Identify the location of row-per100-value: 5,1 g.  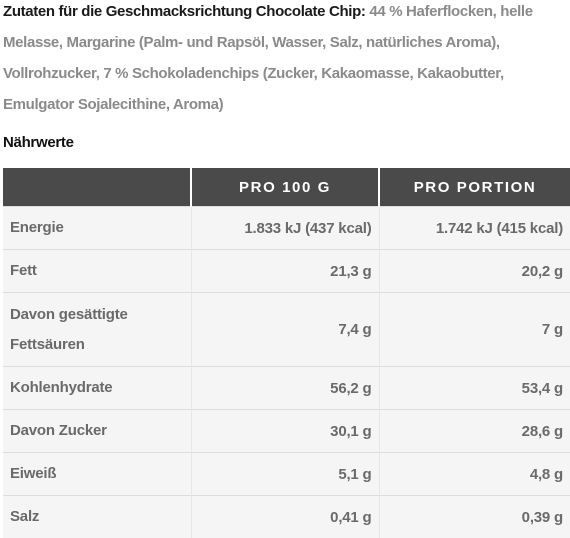
(285, 474).